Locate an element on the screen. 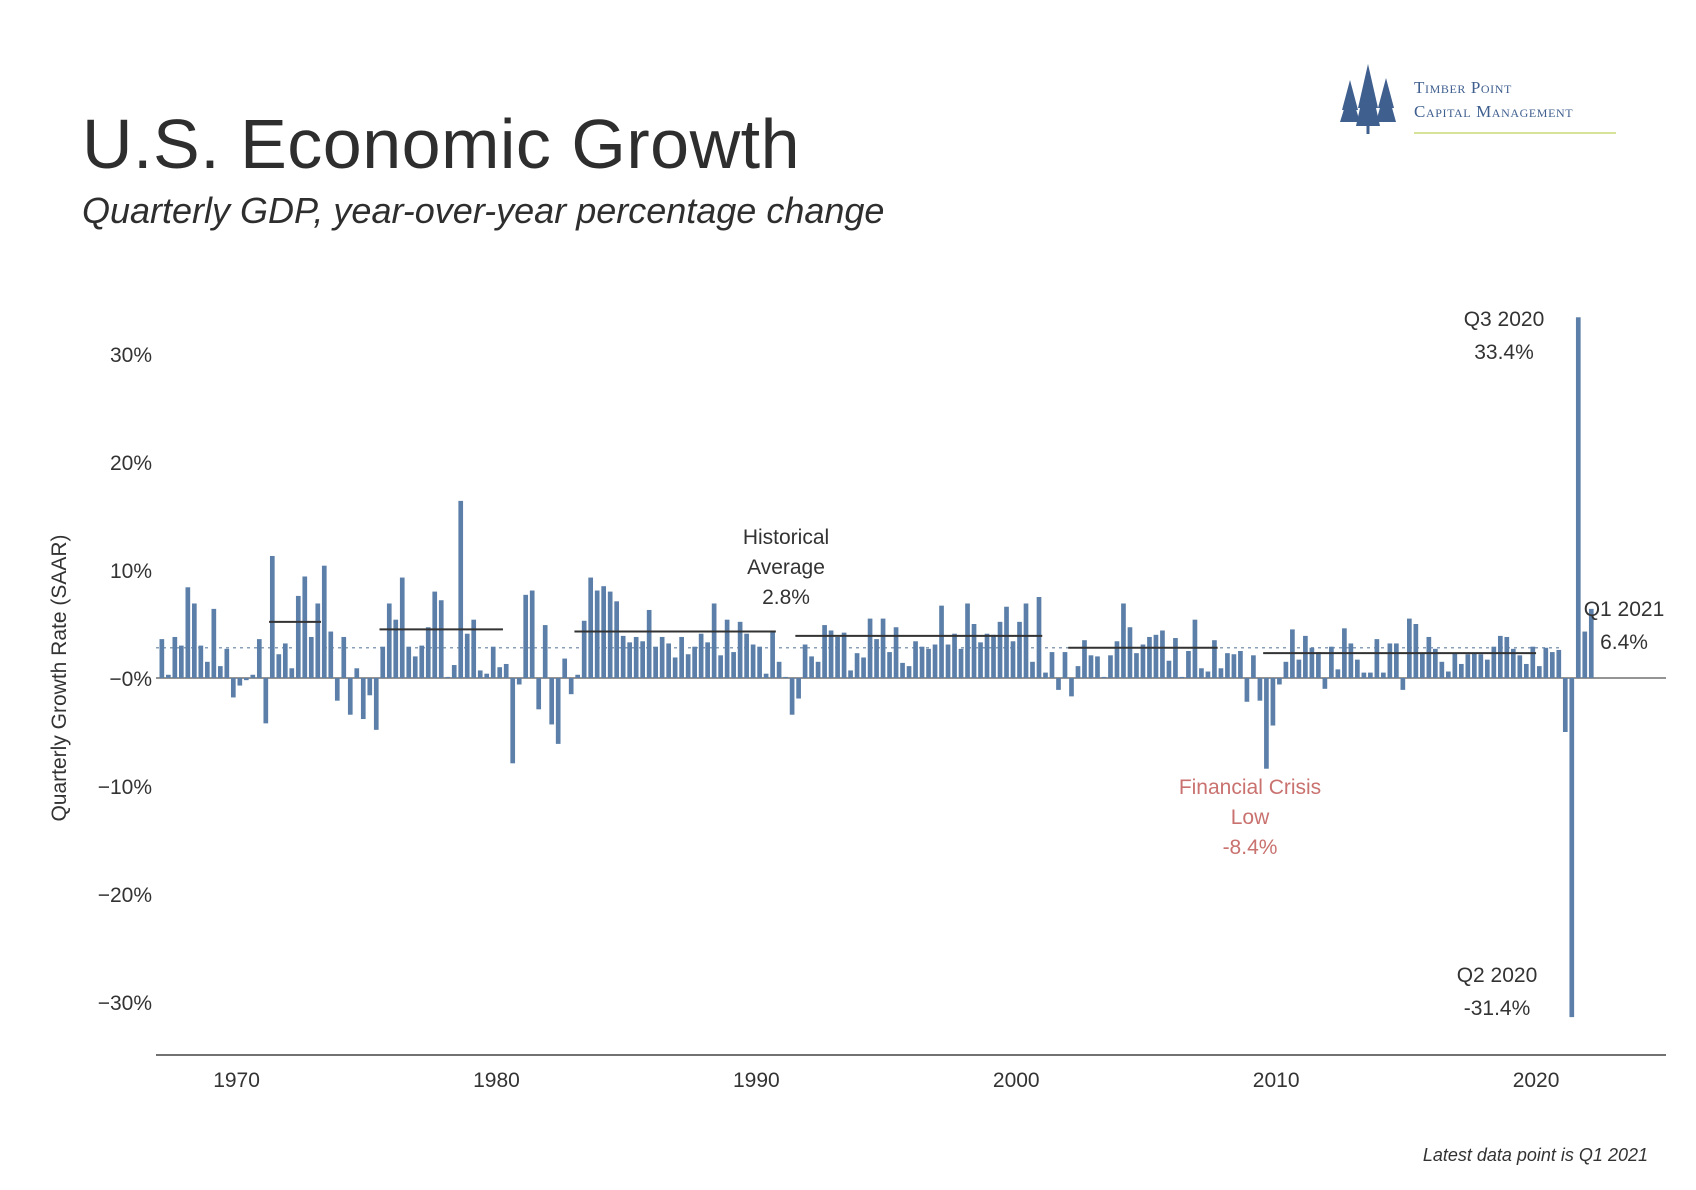 The width and height of the screenshot is (1696, 1190). annotation-line: Q2 2020 is located at coordinates (1497, 975).